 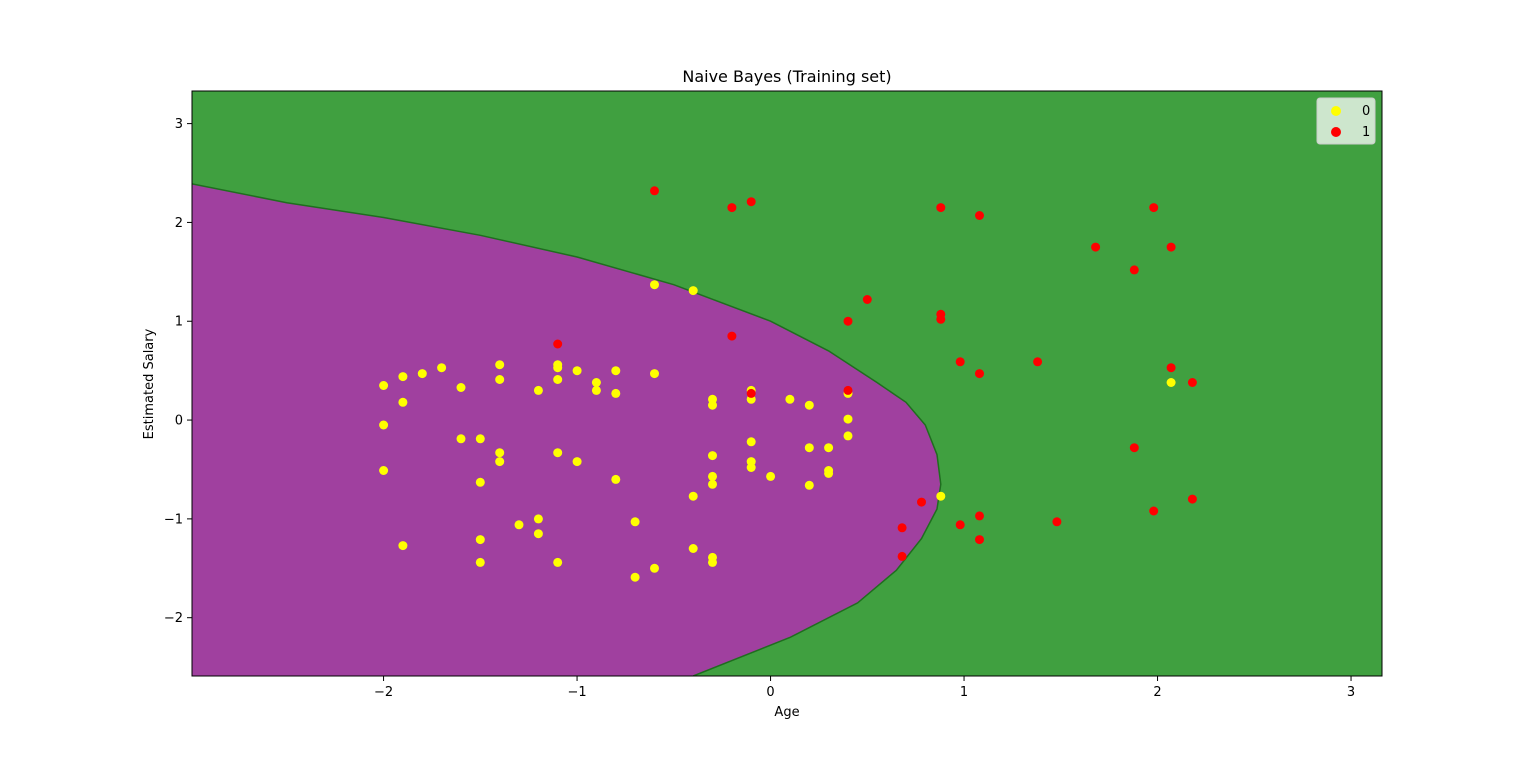 What do you see at coordinates (178, 371) in the screenshot?
I see `y-axis: −2 −1 0 1 2 3` at bounding box center [178, 371].